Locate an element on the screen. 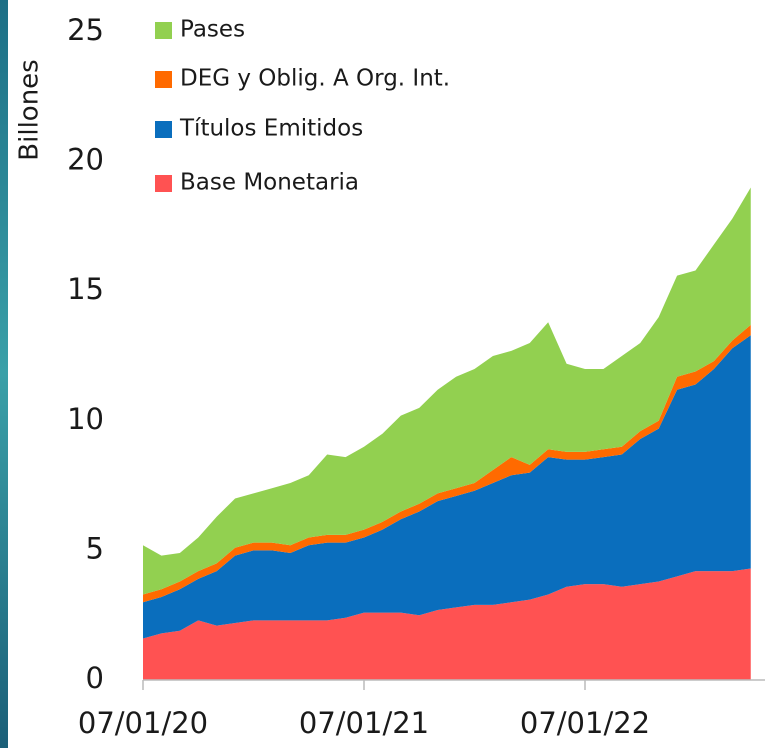 This screenshot has height=748, width=768. y-tick-label: 25 is located at coordinates (85, 30).